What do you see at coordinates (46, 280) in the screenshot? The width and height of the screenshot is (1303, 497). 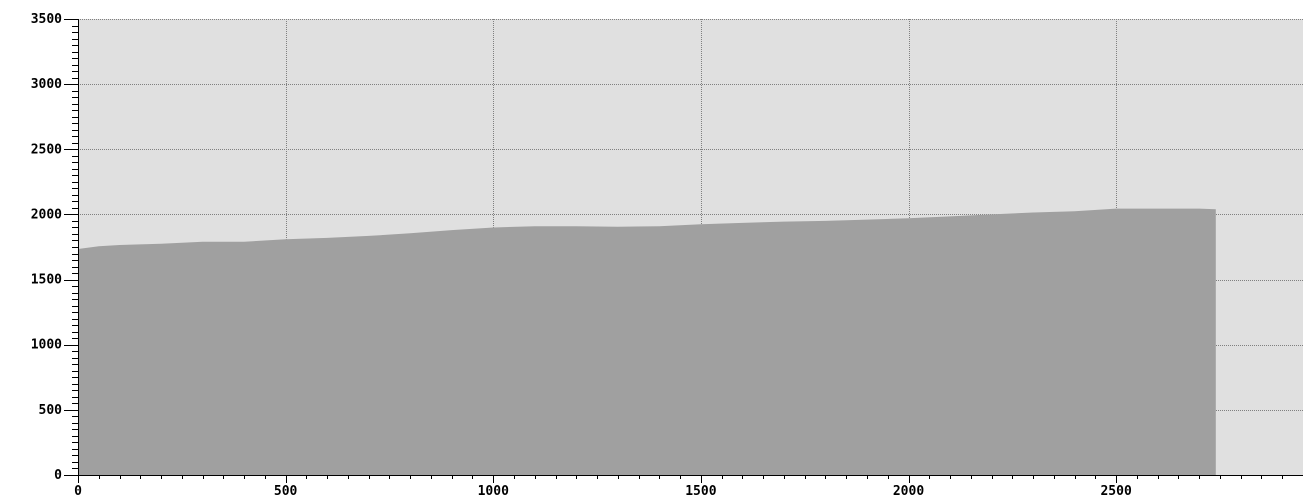 I see `y-tick-label: 1500` at bounding box center [46, 280].